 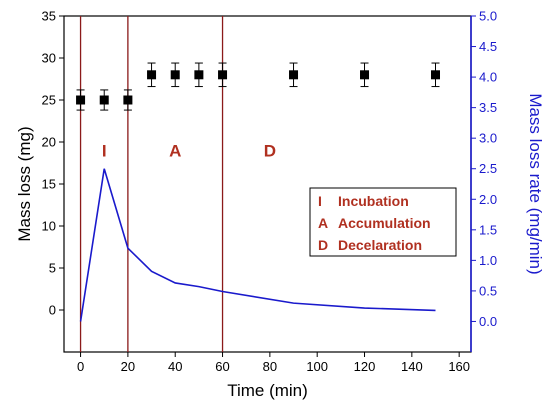 What do you see at coordinates (488, 107) in the screenshot?
I see `y-right-tick-label: 3.5` at bounding box center [488, 107].